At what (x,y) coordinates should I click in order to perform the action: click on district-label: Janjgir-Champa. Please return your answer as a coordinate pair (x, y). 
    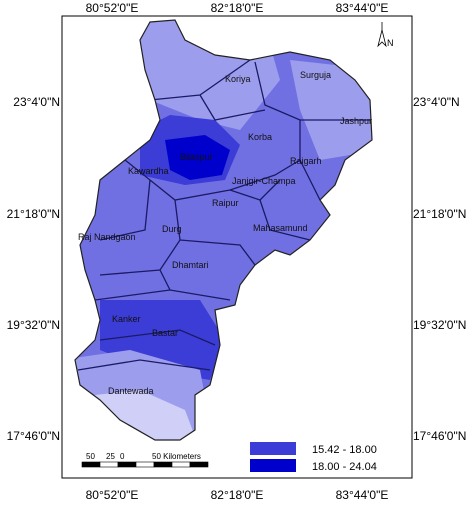
    Looking at the image, I should click on (264, 181).